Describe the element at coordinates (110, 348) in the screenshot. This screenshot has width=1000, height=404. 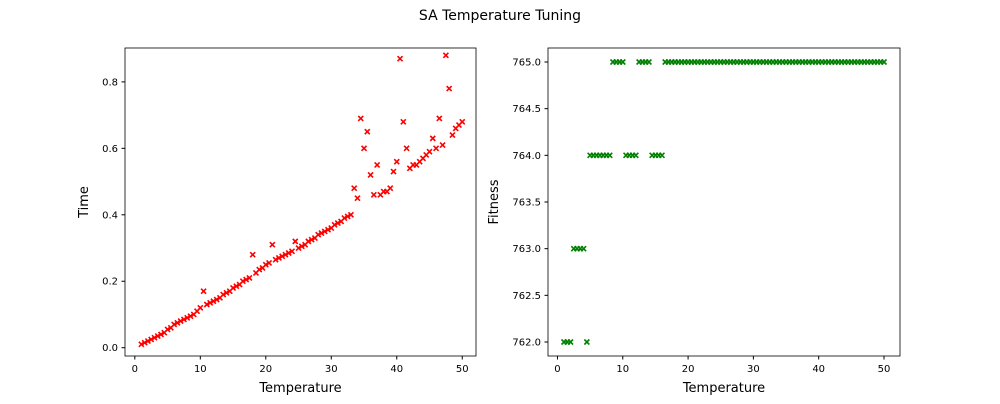
I see `y-tick-label: 0.0` at that location.